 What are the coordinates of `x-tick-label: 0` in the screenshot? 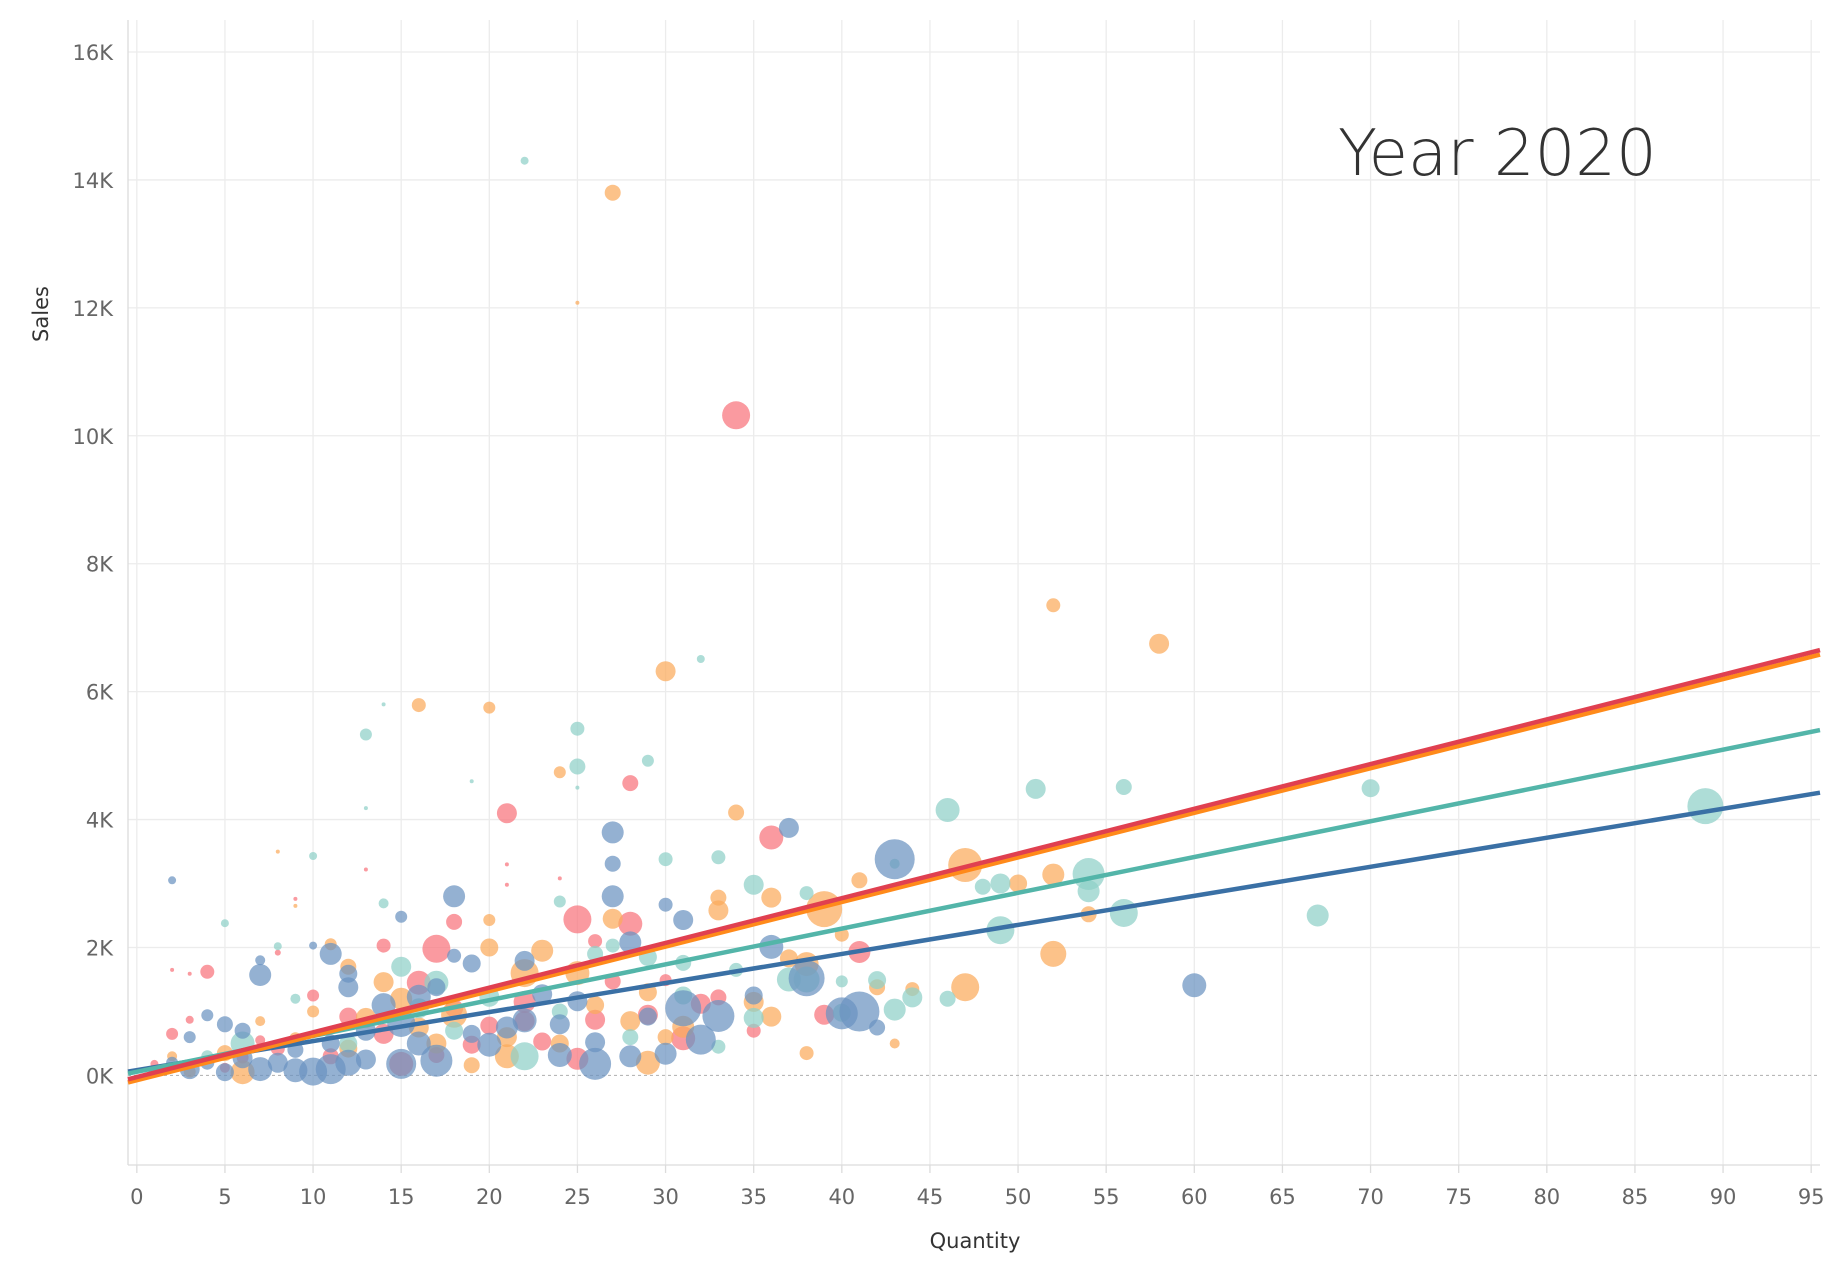 It's located at (136, 1197).